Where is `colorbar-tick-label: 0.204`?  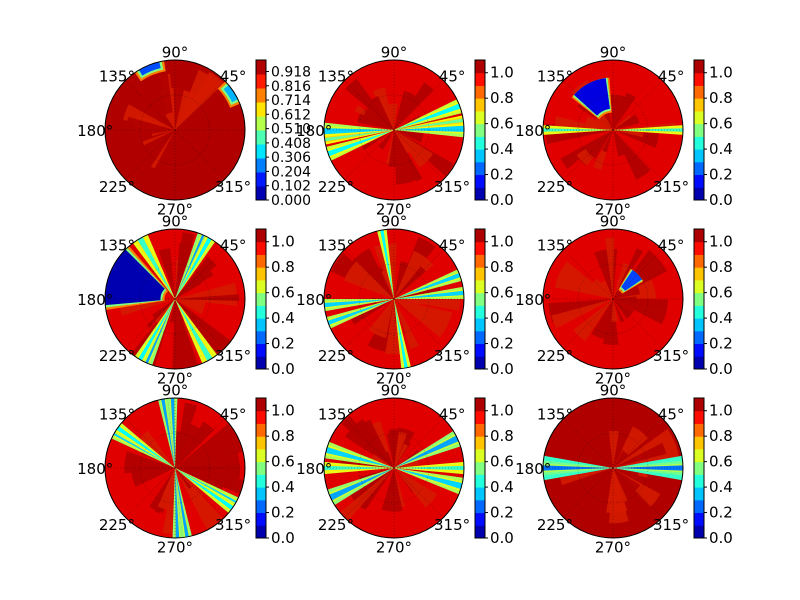
colorbar-tick-label: 0.204 is located at coordinates (291, 172).